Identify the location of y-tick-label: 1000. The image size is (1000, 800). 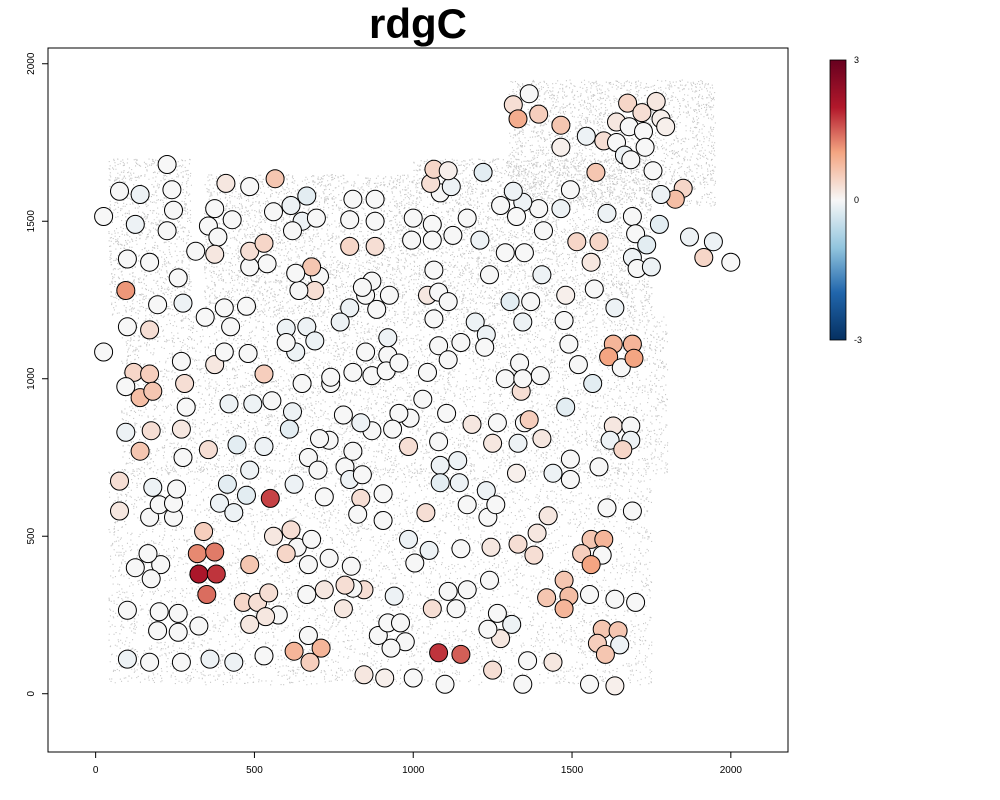
(31, 378).